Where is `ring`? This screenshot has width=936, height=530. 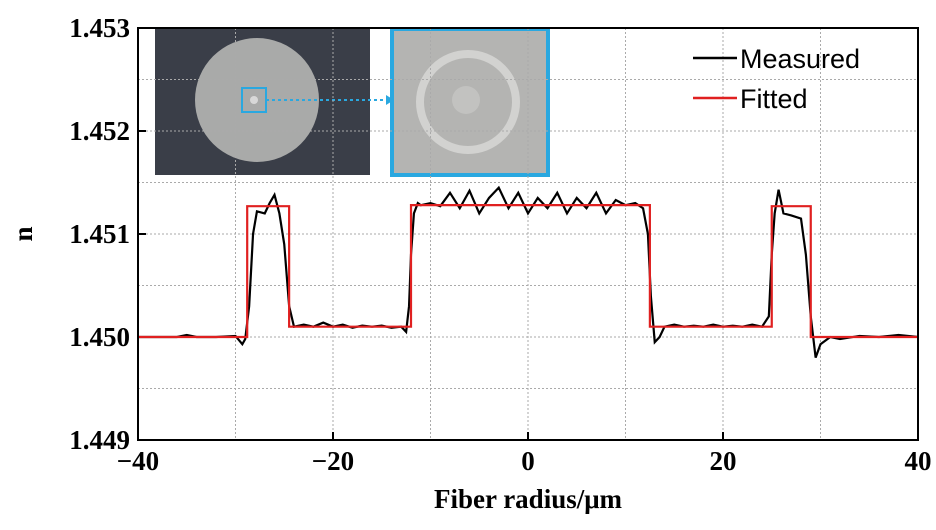 ring is located at coordinates (468, 102).